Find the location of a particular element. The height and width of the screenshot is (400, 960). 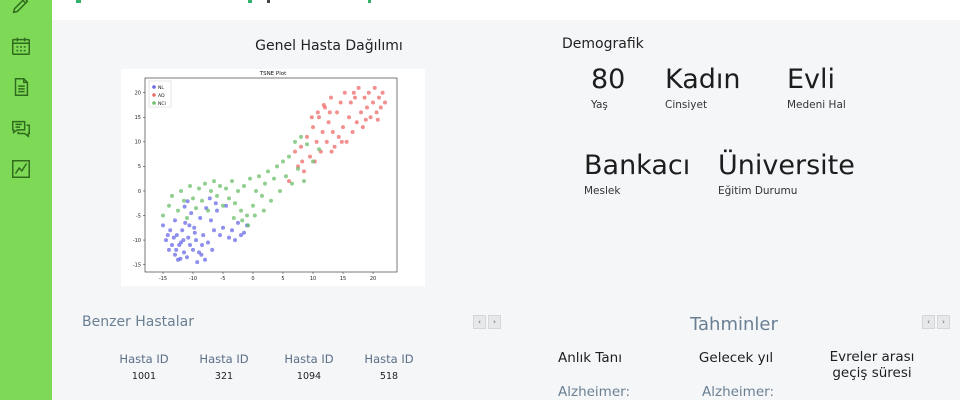

job-value: Bankacı is located at coordinates (637, 165).